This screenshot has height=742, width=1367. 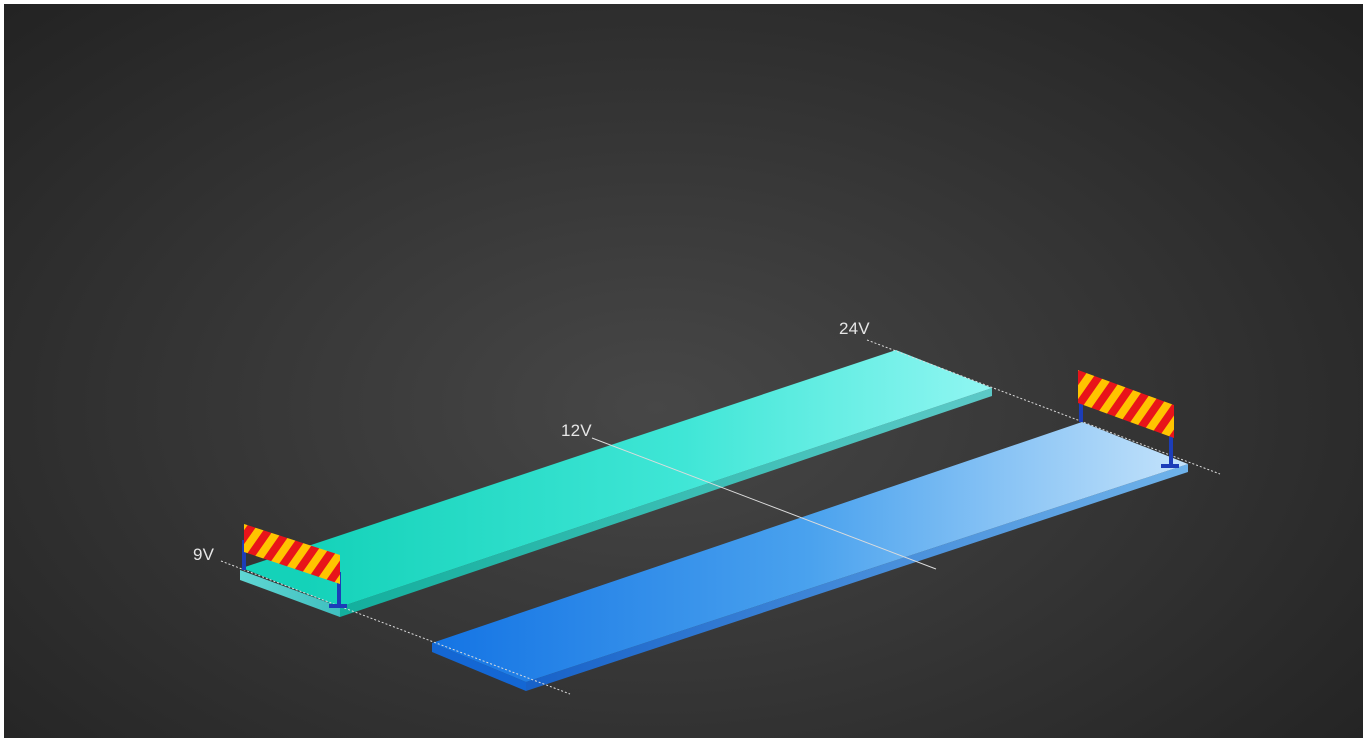 I want to click on label-24v: 24V, so click(x=854, y=328).